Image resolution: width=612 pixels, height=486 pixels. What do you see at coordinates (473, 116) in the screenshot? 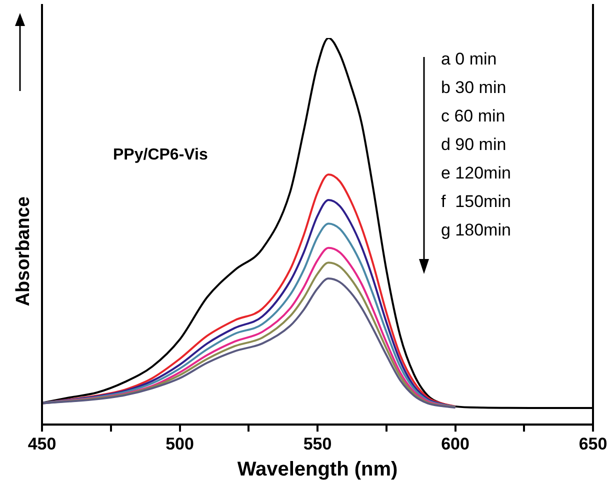
I see `annotation: c 60 min` at bounding box center [473, 116].